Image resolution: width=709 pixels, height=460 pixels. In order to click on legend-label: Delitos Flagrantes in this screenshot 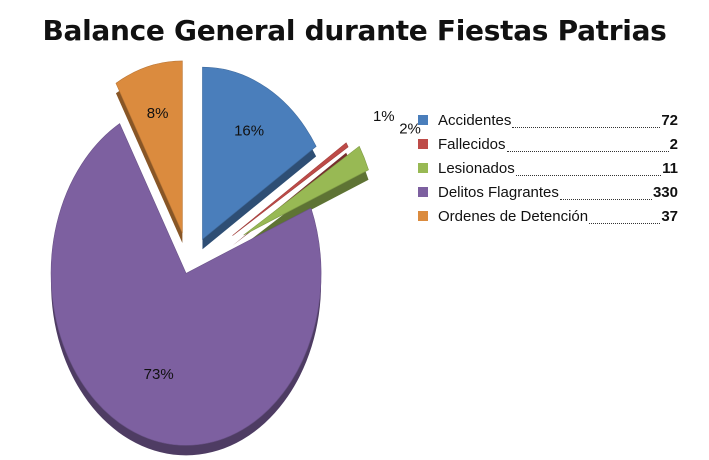, I will do `click(498, 192)`.